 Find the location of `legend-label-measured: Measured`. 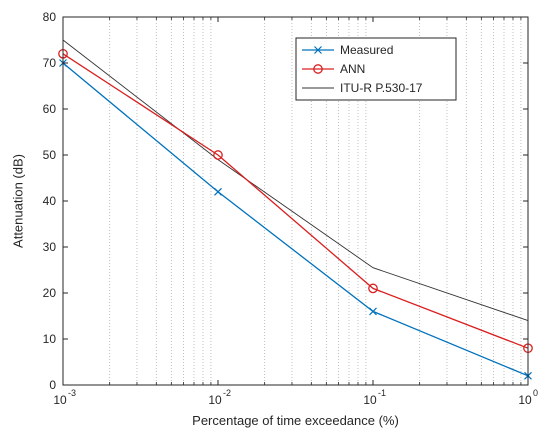

legend-label-measured: Measured is located at coordinates (366, 50).